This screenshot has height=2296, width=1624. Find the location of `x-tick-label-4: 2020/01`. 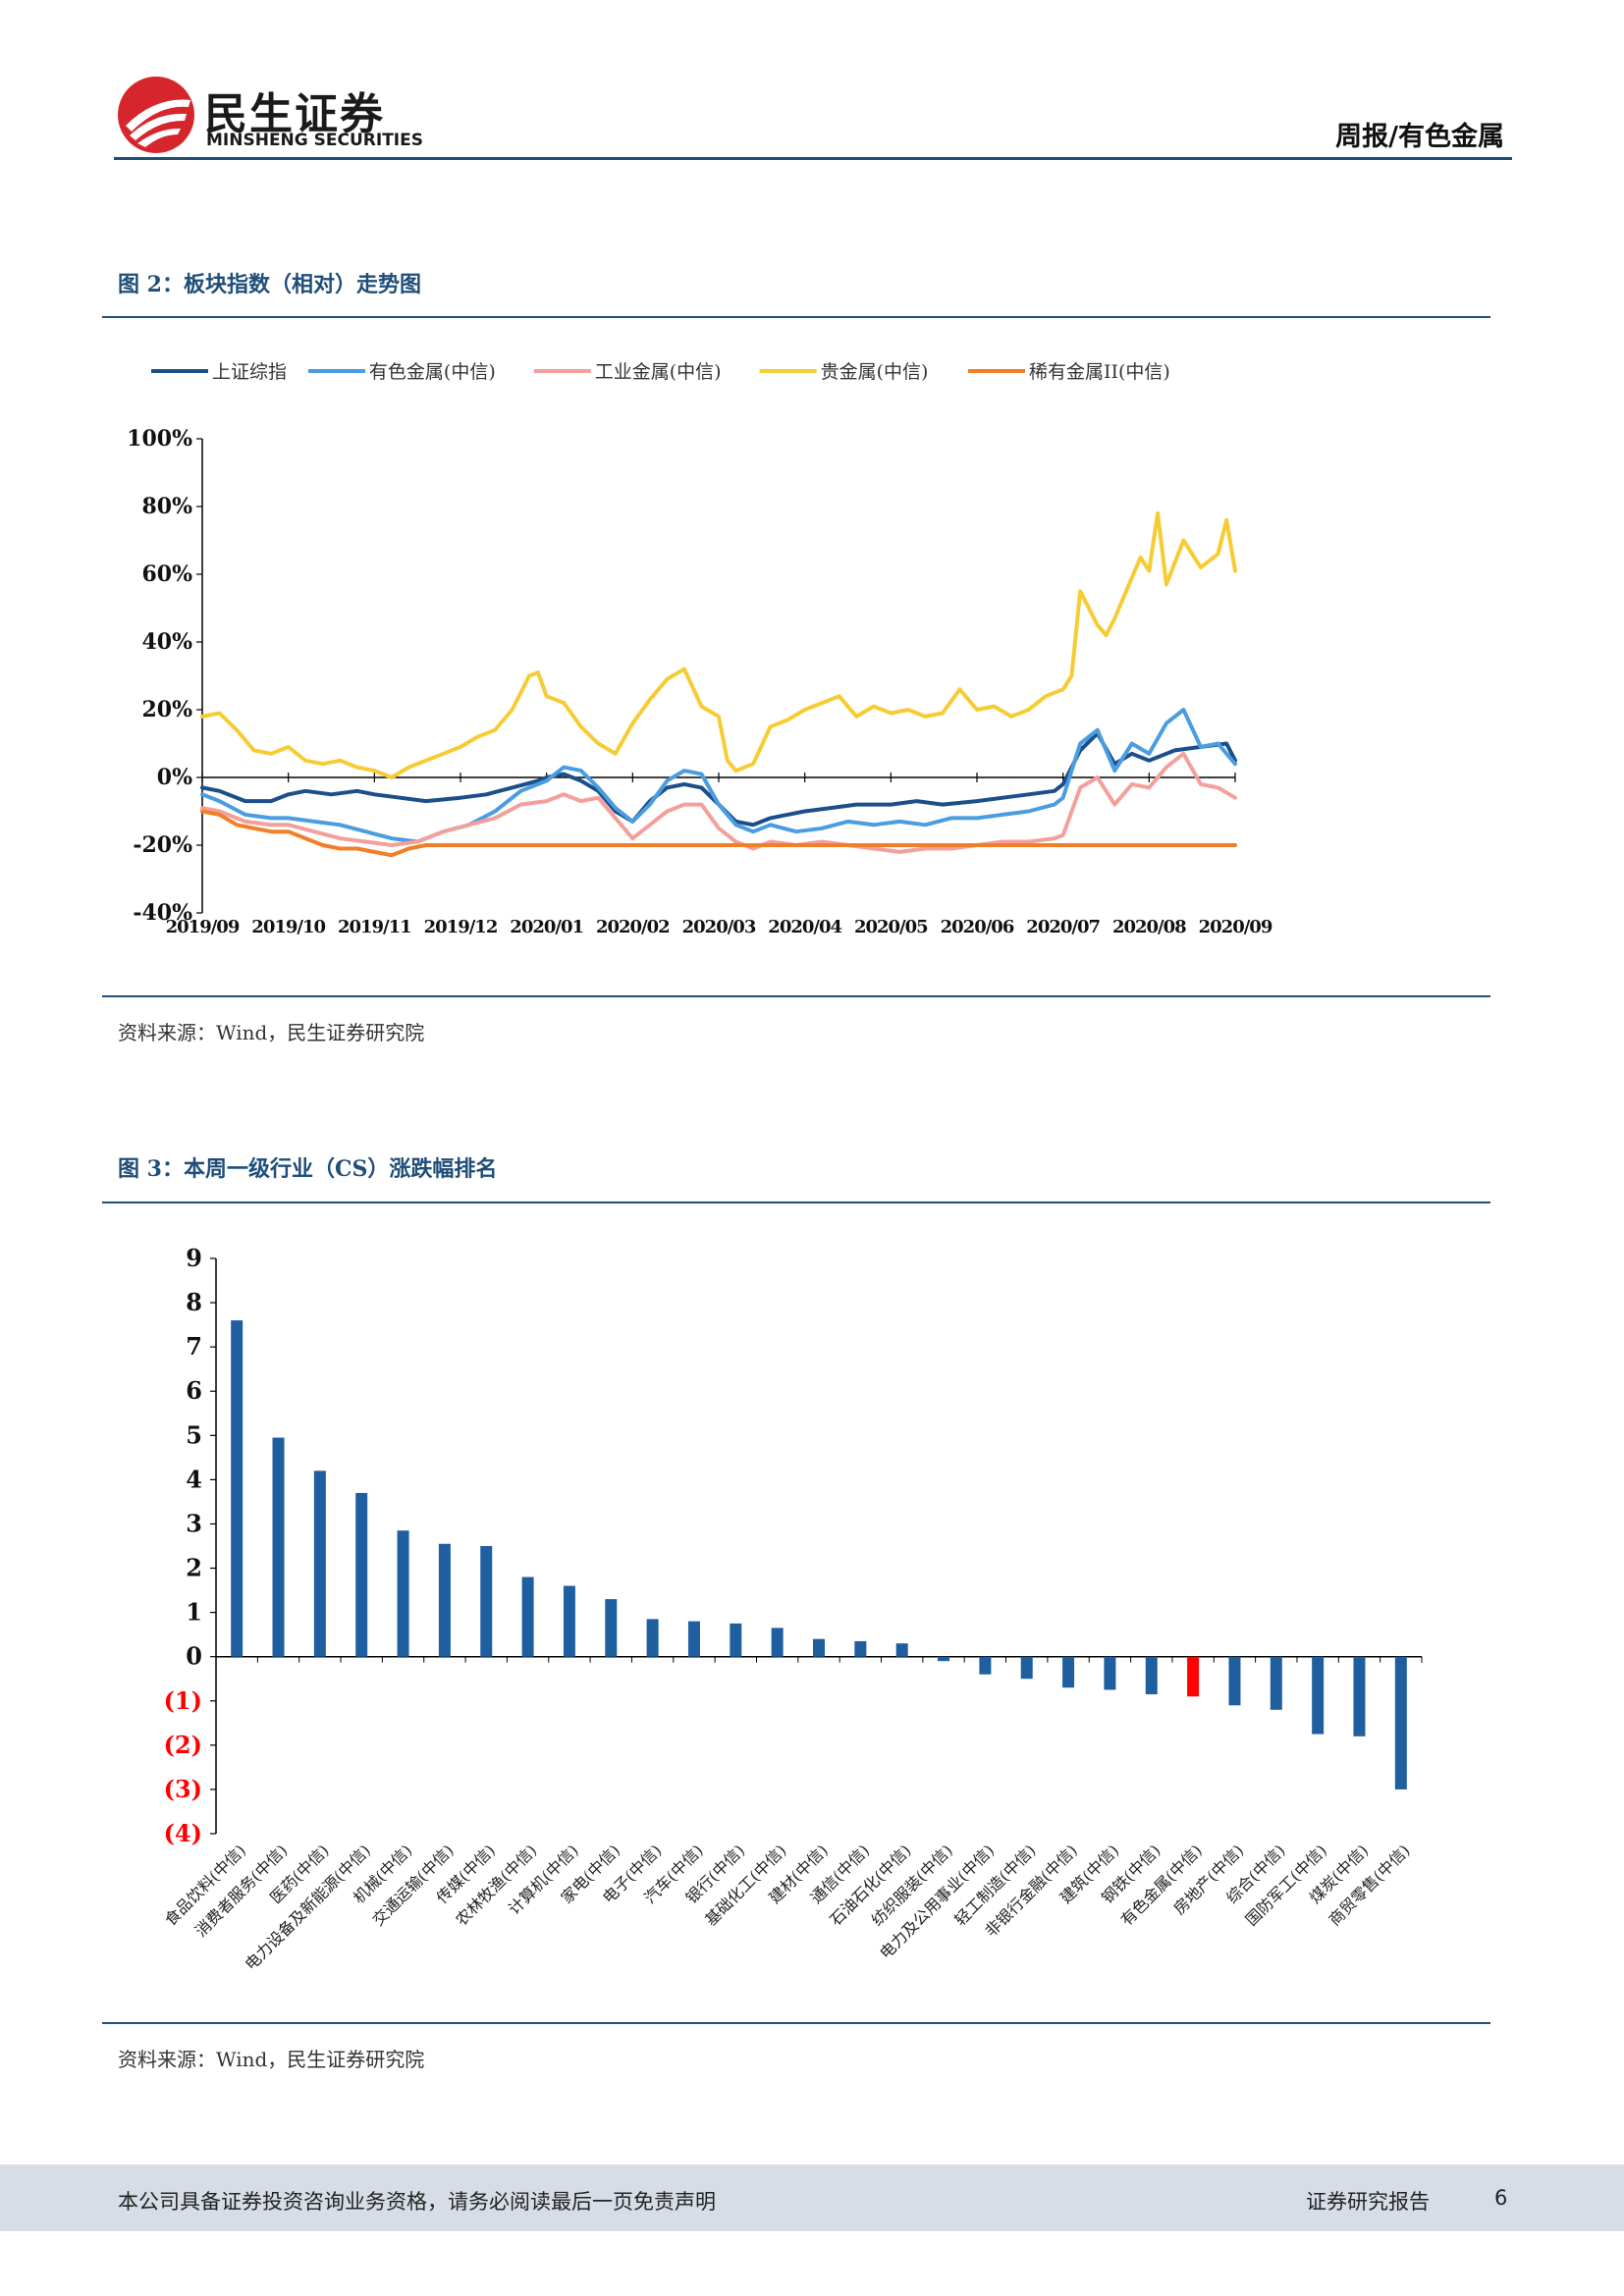

x-tick-label-4: 2020/01 is located at coordinates (546, 927).